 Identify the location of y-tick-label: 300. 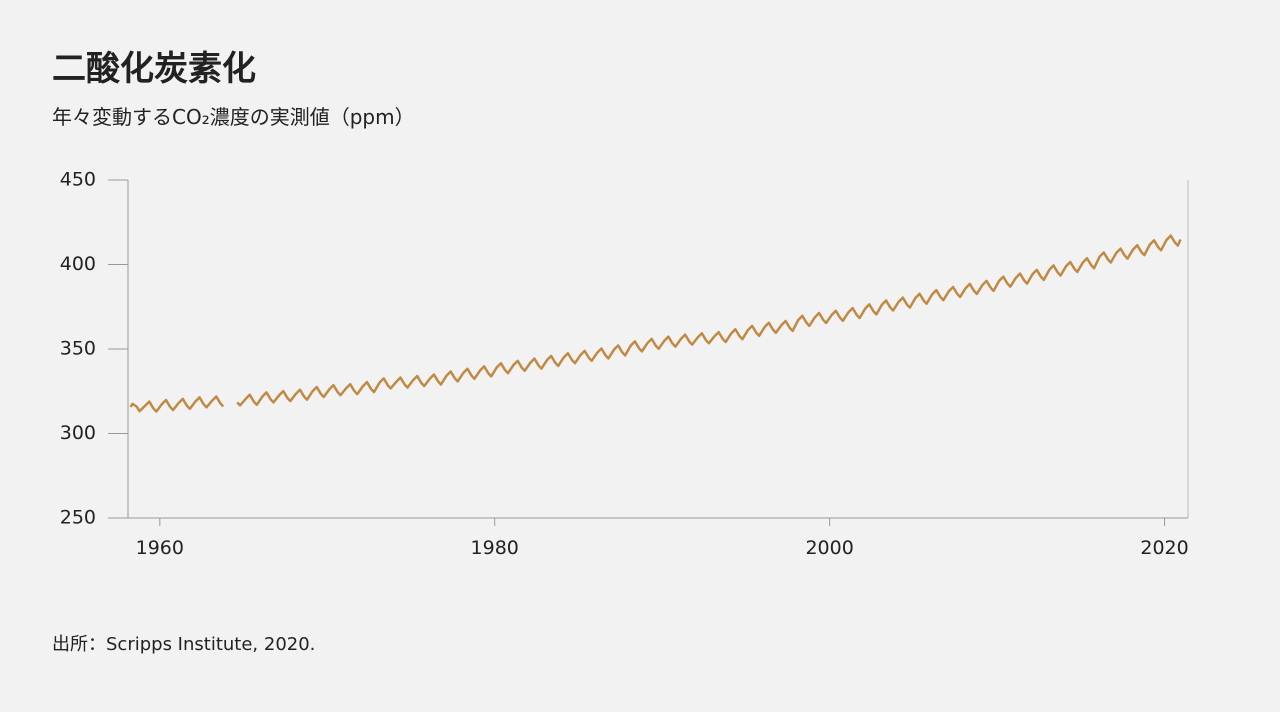
(78, 433).